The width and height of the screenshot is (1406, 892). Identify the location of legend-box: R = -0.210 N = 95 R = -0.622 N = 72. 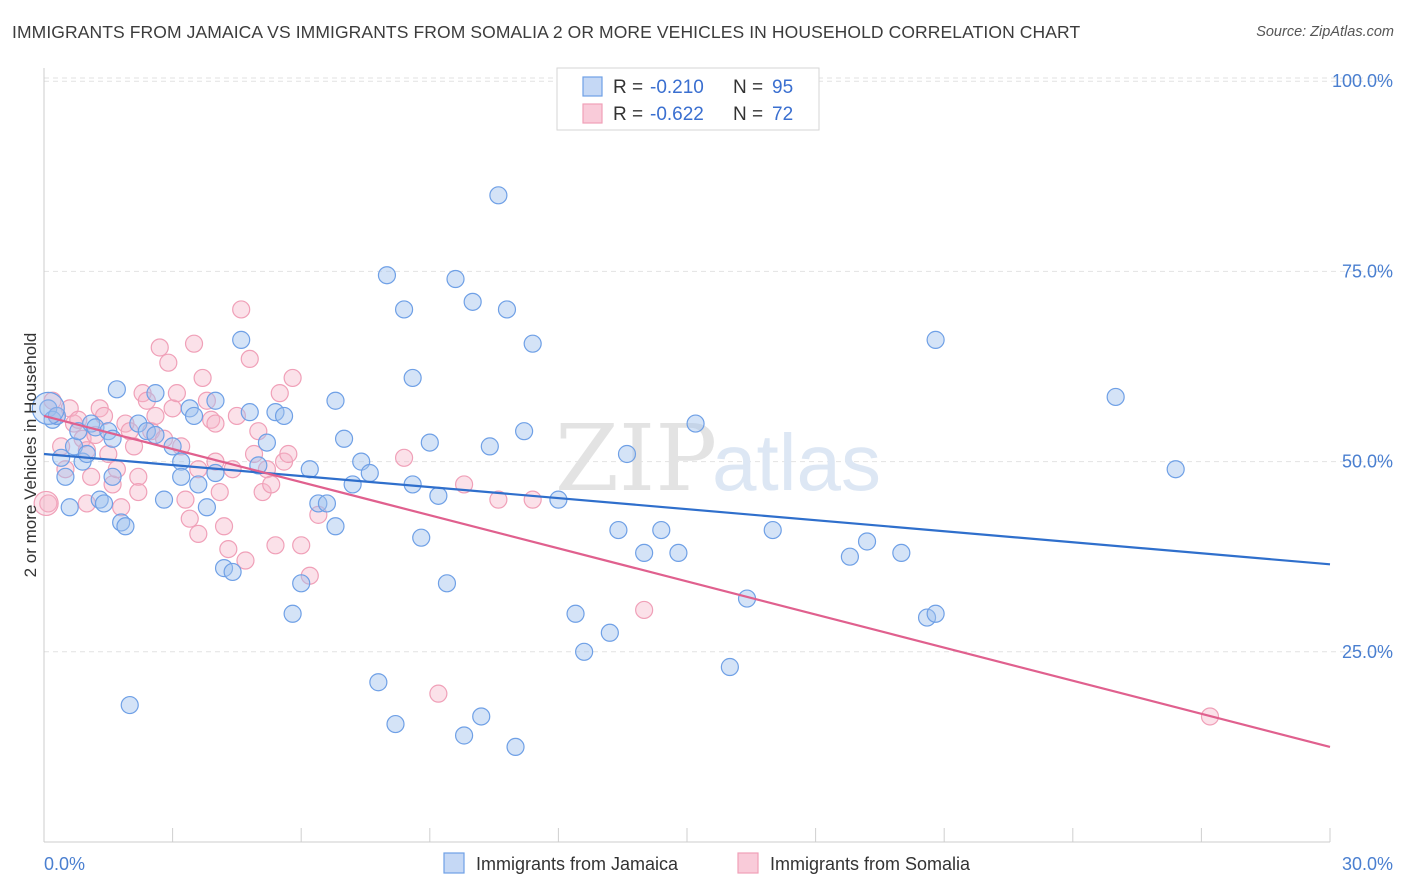
(688, 99).